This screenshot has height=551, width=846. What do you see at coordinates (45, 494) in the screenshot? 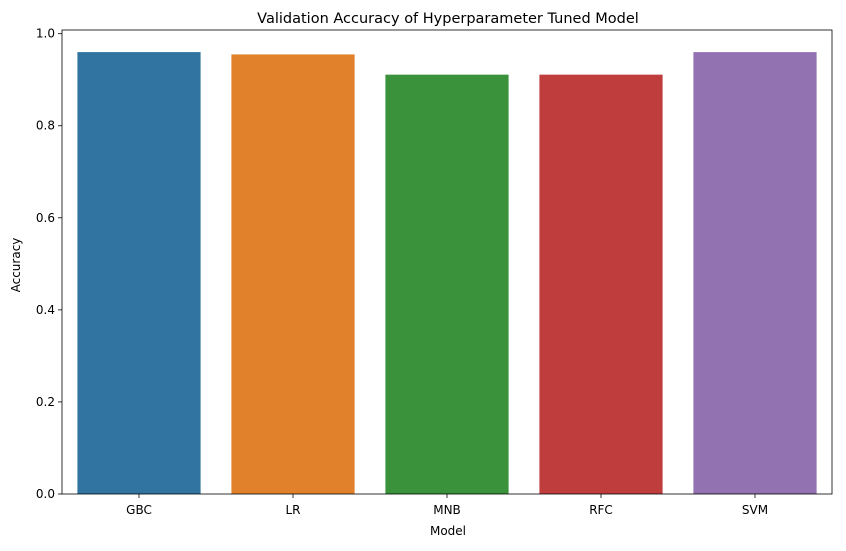
I see `y-tick-label: 0.0` at bounding box center [45, 494].